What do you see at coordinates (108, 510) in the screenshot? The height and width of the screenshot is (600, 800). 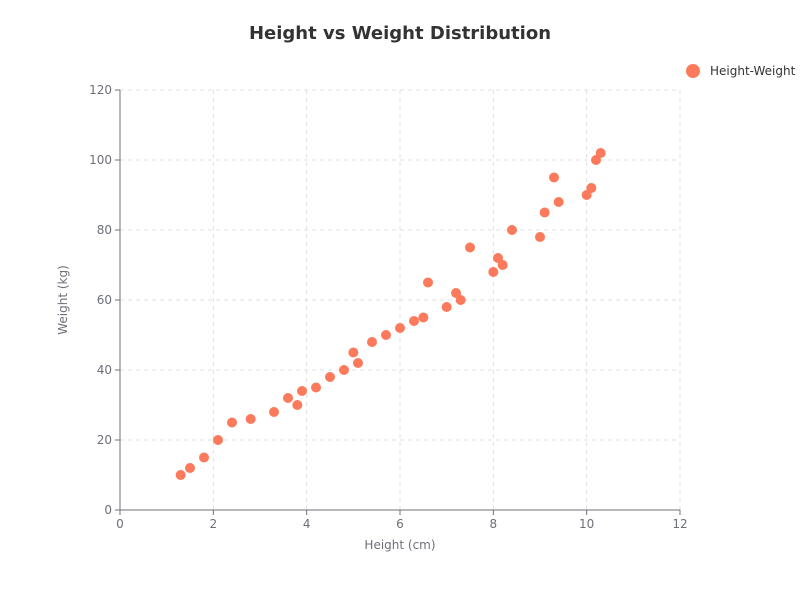 I see `y-tick-label: 0` at bounding box center [108, 510].